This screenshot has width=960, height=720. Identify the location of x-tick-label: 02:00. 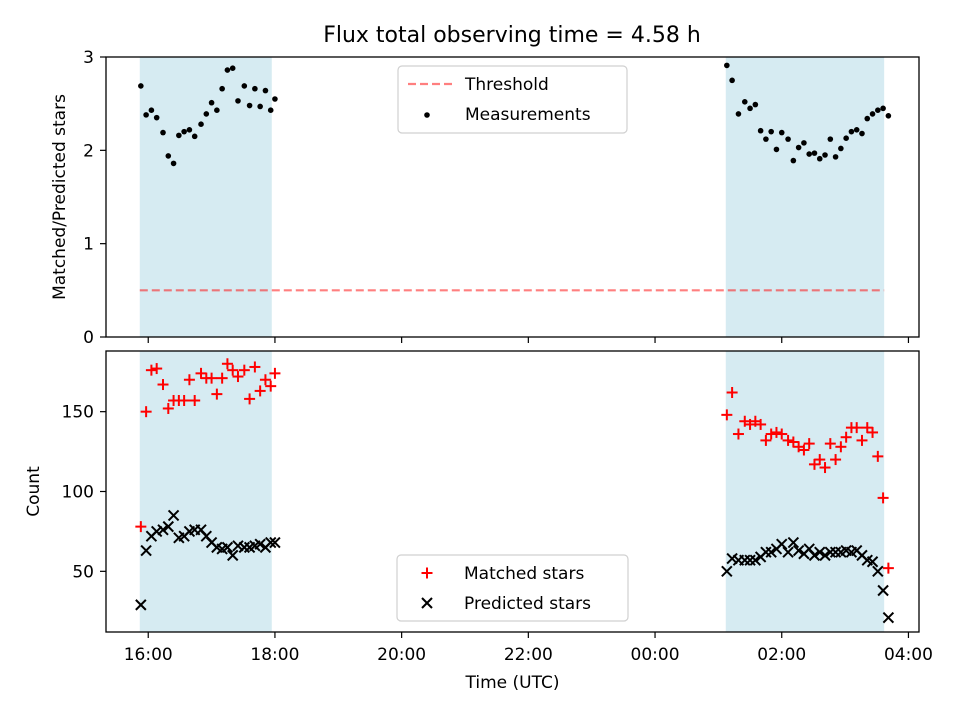
(781, 655).